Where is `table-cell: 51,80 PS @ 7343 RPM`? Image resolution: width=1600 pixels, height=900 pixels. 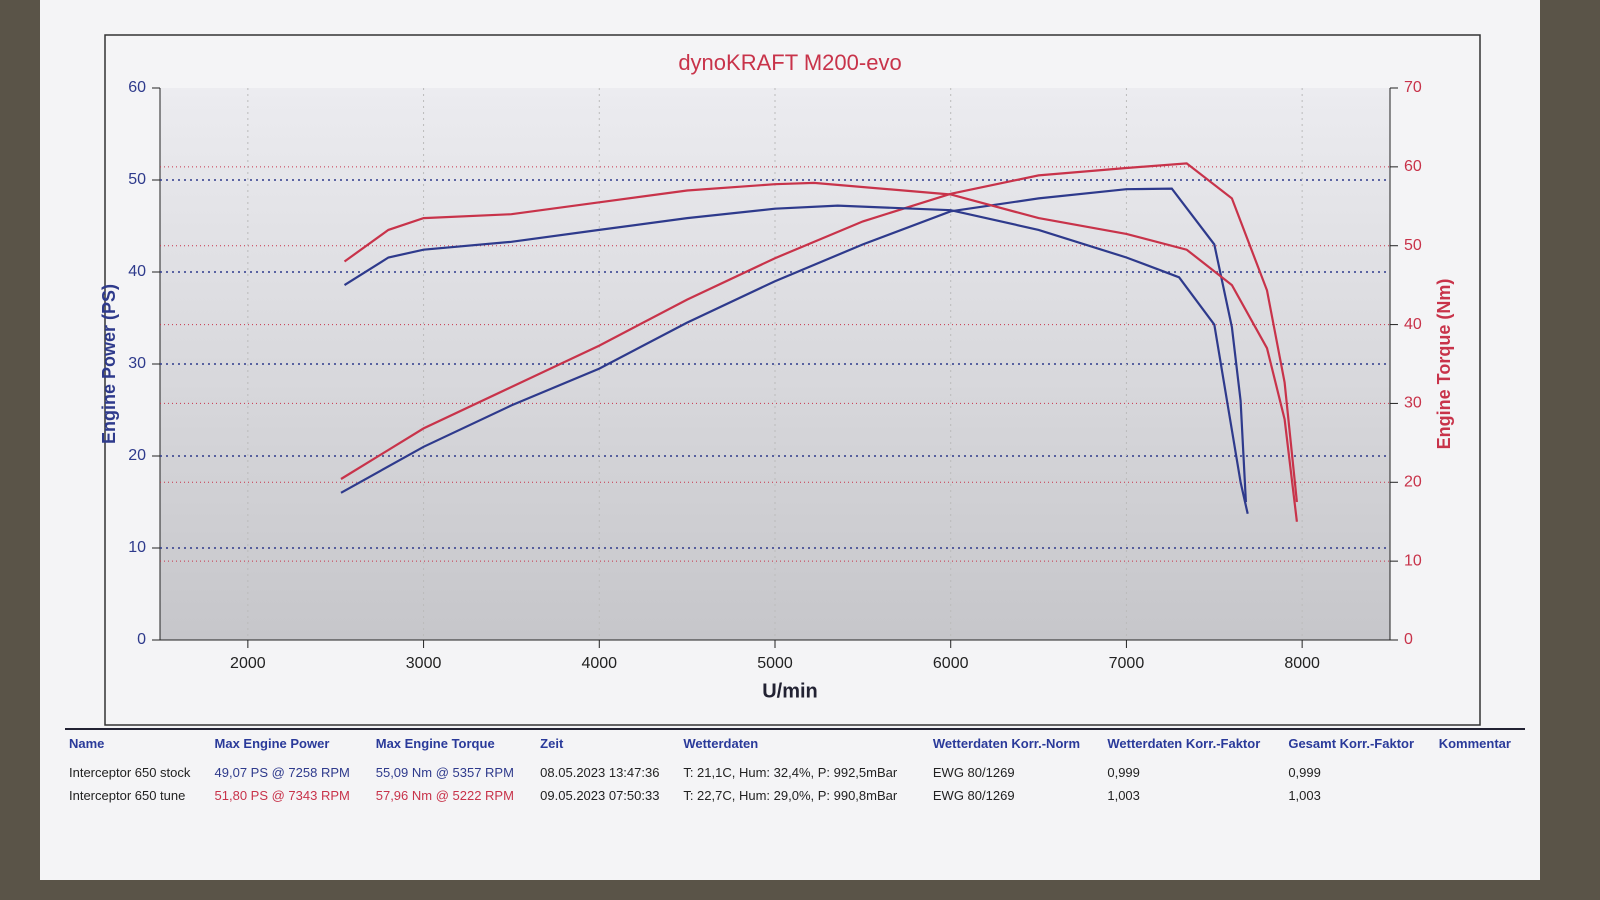
table-cell: 51,80 PS @ 7343 RPM is located at coordinates (282, 795).